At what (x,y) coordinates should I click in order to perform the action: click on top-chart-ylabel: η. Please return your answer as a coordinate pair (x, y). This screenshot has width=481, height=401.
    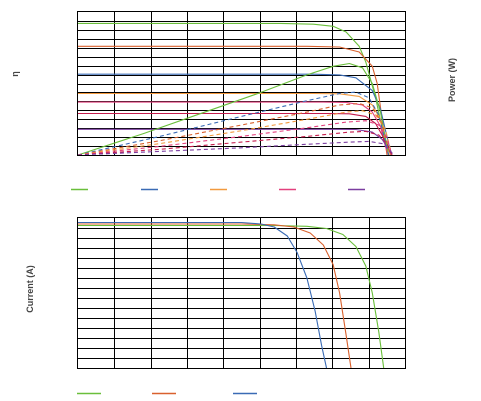
    Looking at the image, I should click on (15, 74).